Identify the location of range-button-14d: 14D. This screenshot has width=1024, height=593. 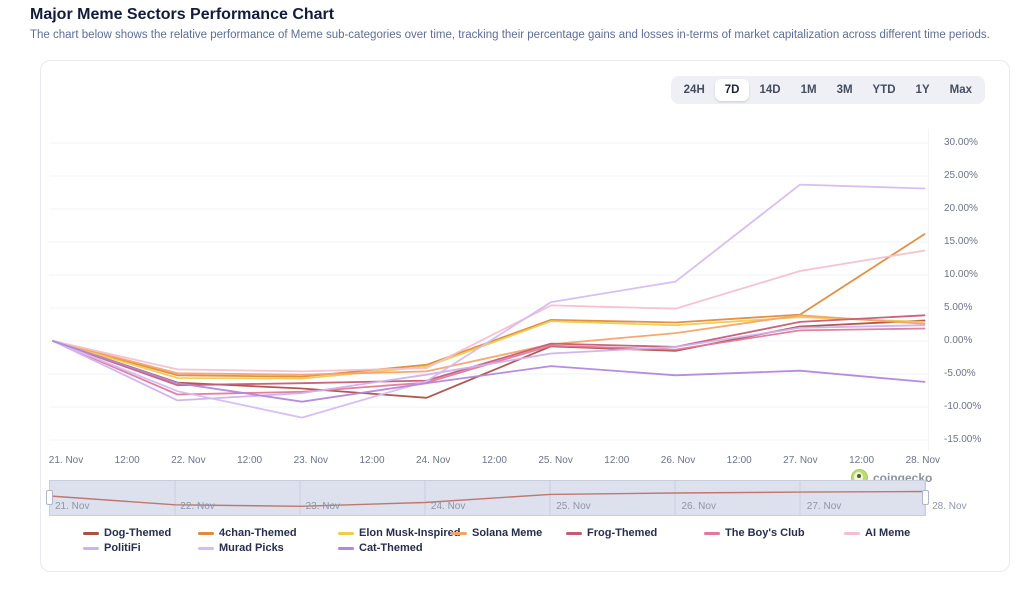
(769, 90).